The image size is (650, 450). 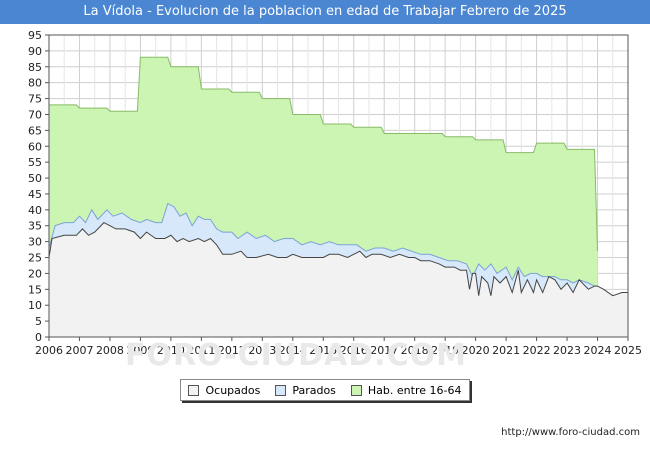 What do you see at coordinates (110, 350) in the screenshot?
I see `x-tick-label: 2008` at bounding box center [110, 350].